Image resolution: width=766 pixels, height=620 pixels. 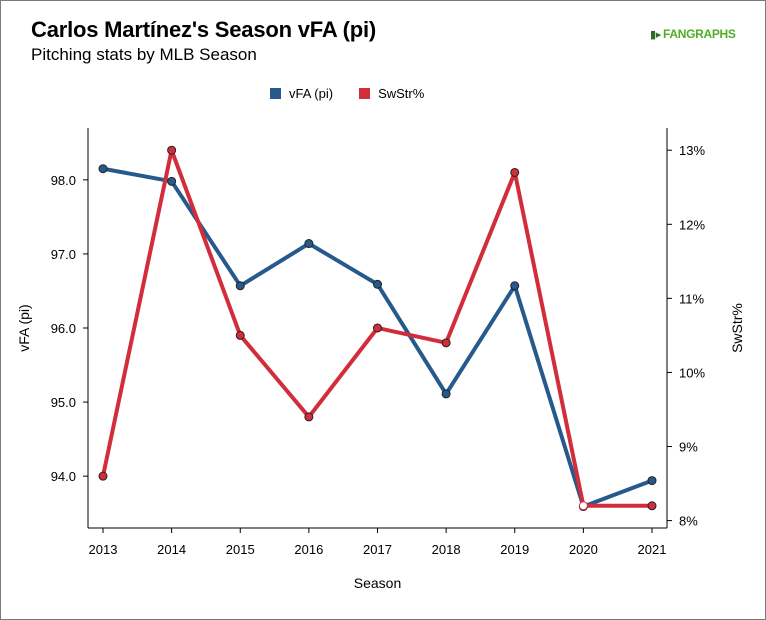 I want to click on y-tick-label: 98.0, so click(x=63, y=180).